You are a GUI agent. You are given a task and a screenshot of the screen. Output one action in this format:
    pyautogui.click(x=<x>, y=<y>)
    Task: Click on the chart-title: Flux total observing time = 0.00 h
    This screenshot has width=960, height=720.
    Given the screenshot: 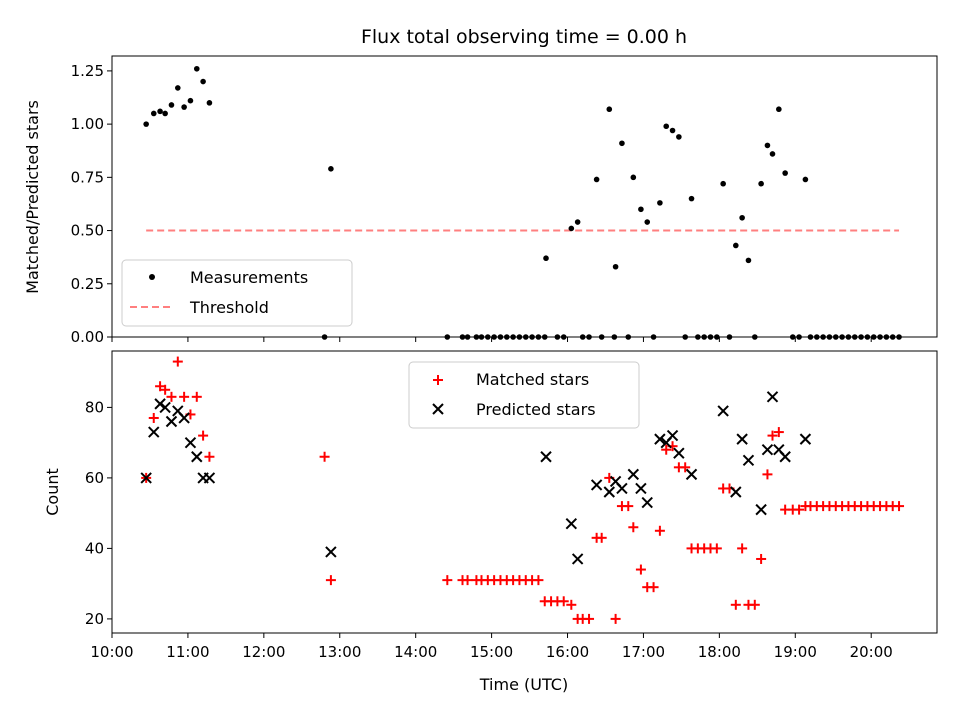 What is the action you would take?
    pyautogui.click(x=524, y=37)
    